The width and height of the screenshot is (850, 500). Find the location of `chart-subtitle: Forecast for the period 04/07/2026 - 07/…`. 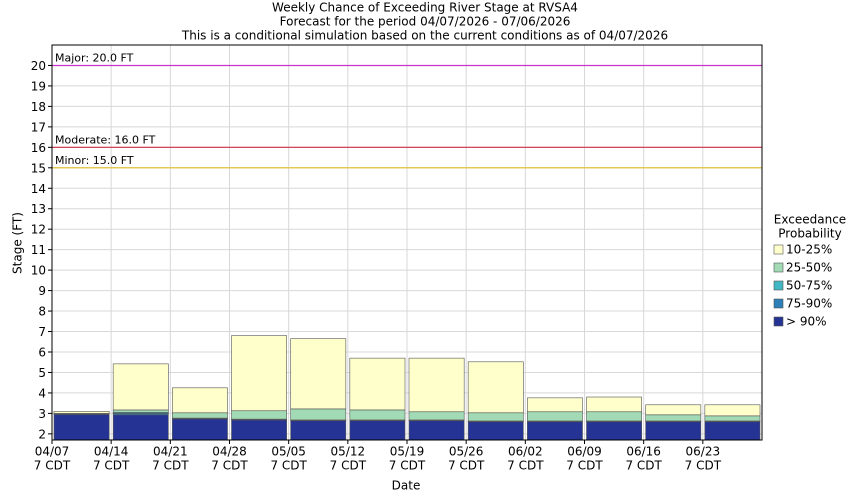

chart-subtitle: Forecast for the period 04/07/2026 - 07/… is located at coordinates (425, 22).